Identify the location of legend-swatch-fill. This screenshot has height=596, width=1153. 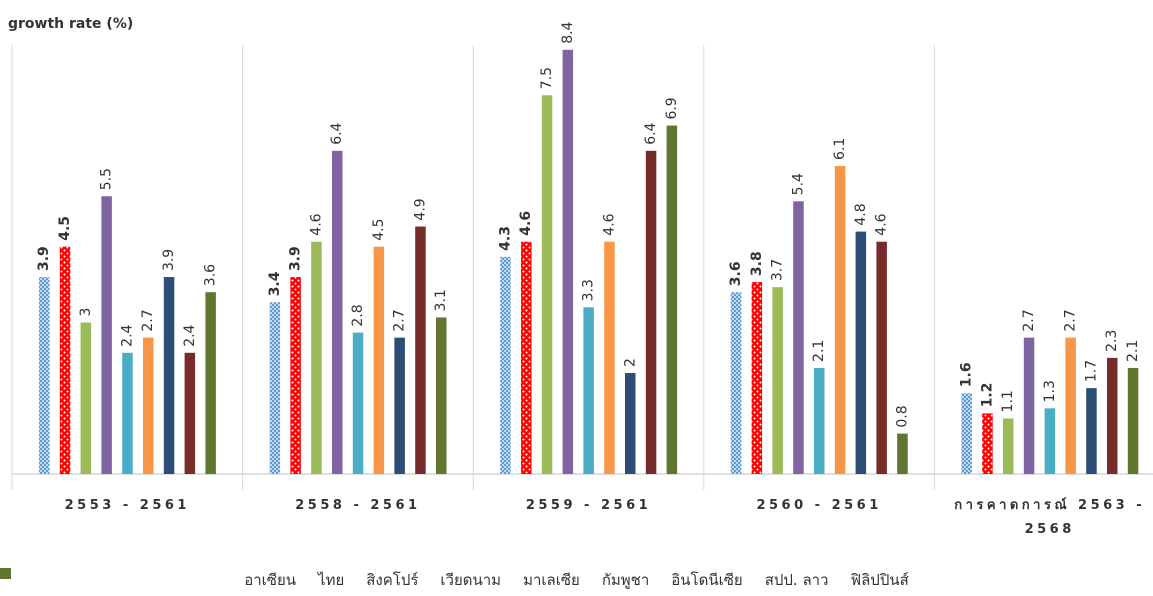
(5, 573).